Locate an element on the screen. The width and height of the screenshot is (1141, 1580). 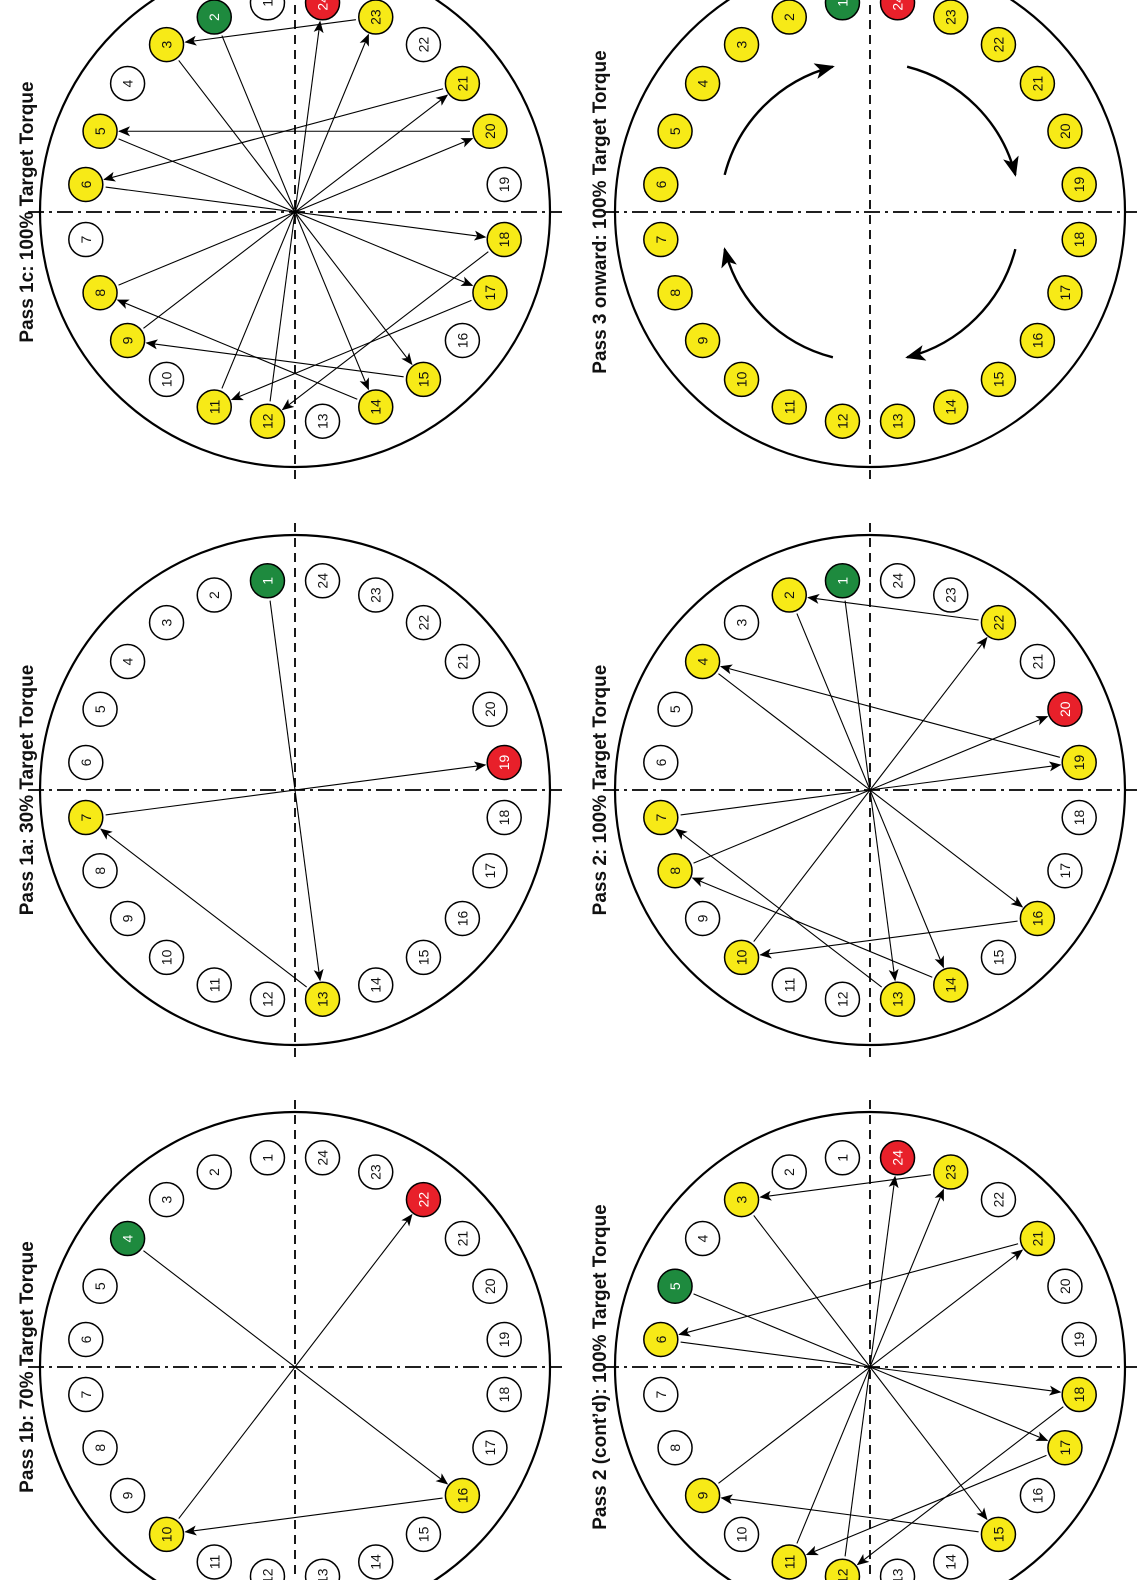
bolt-number: 24 is located at coordinates (898, 581).